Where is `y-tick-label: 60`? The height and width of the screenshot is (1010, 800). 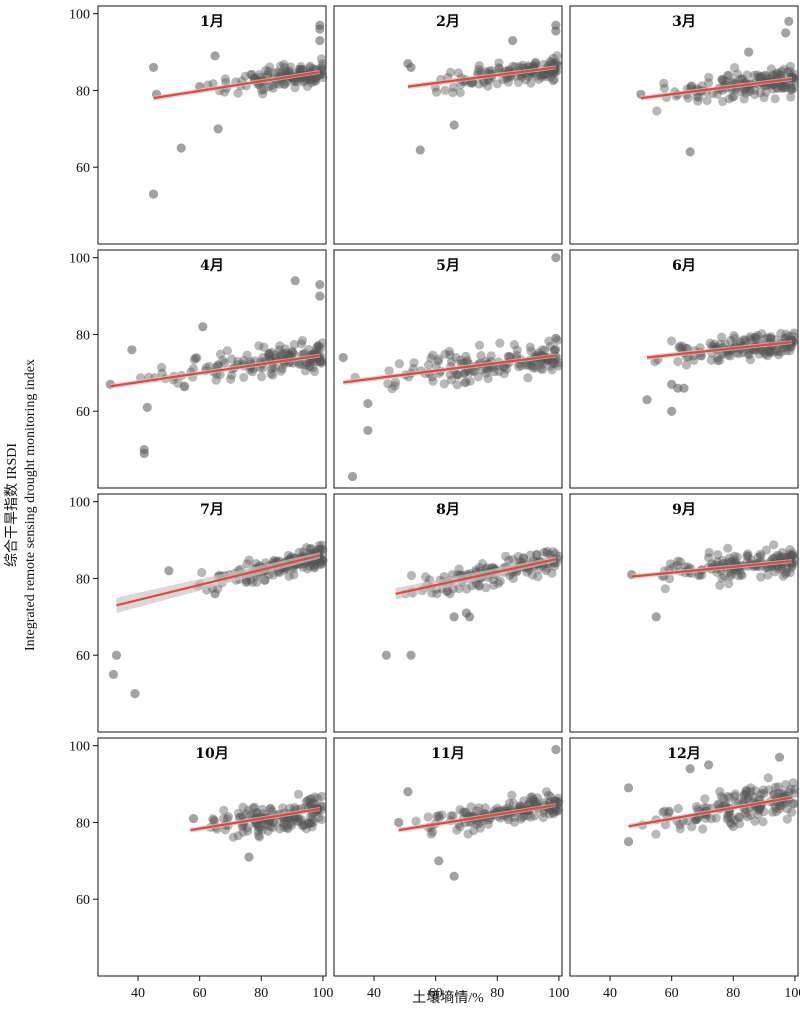
y-tick-label: 60 is located at coordinates (83, 656).